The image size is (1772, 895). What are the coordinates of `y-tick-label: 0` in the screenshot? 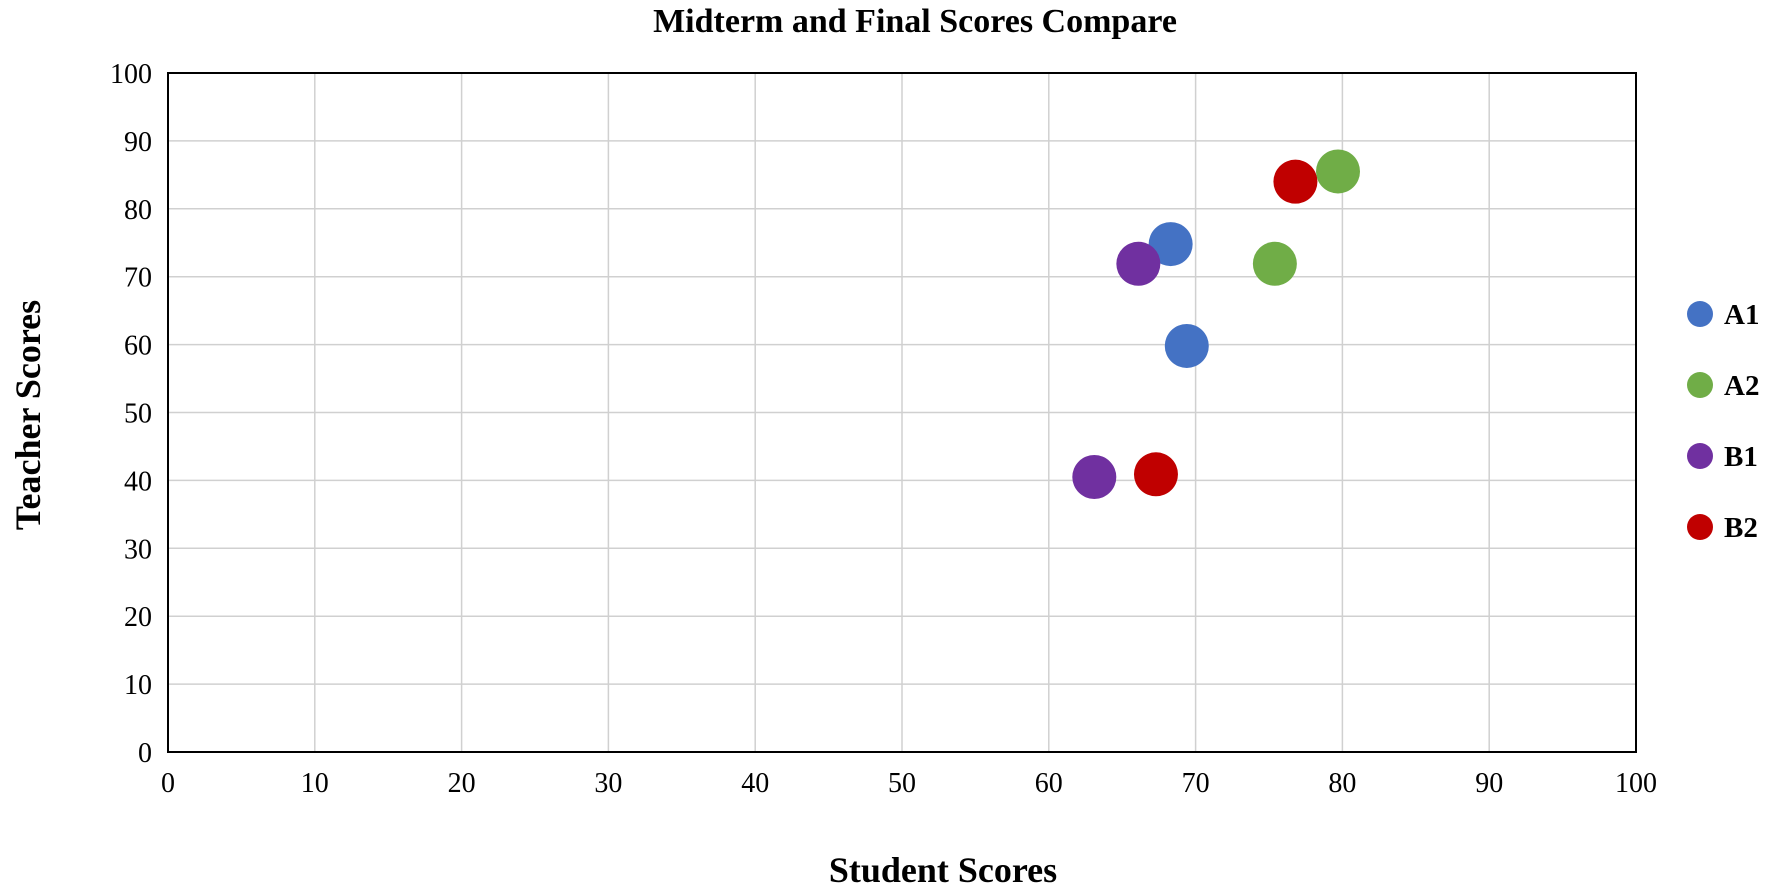 It's located at (145, 753).